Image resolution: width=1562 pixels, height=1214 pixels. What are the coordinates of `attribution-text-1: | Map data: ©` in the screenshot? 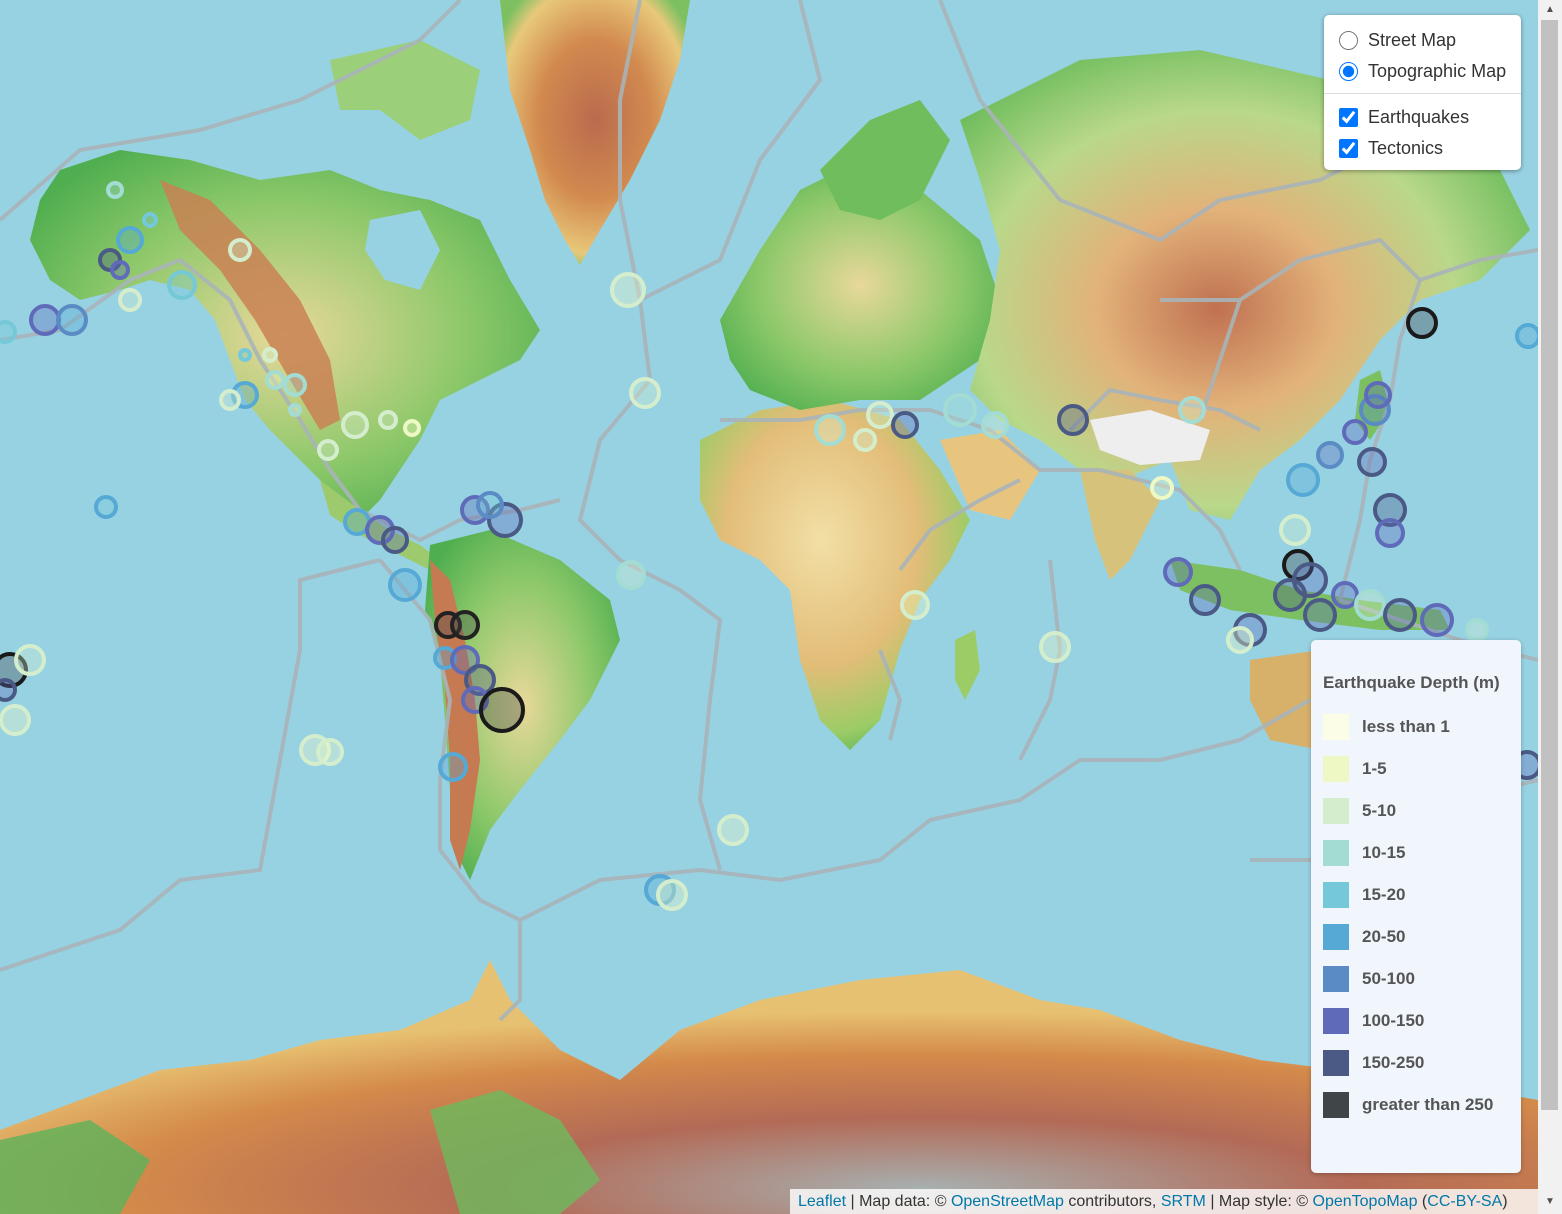 It's located at (898, 1201).